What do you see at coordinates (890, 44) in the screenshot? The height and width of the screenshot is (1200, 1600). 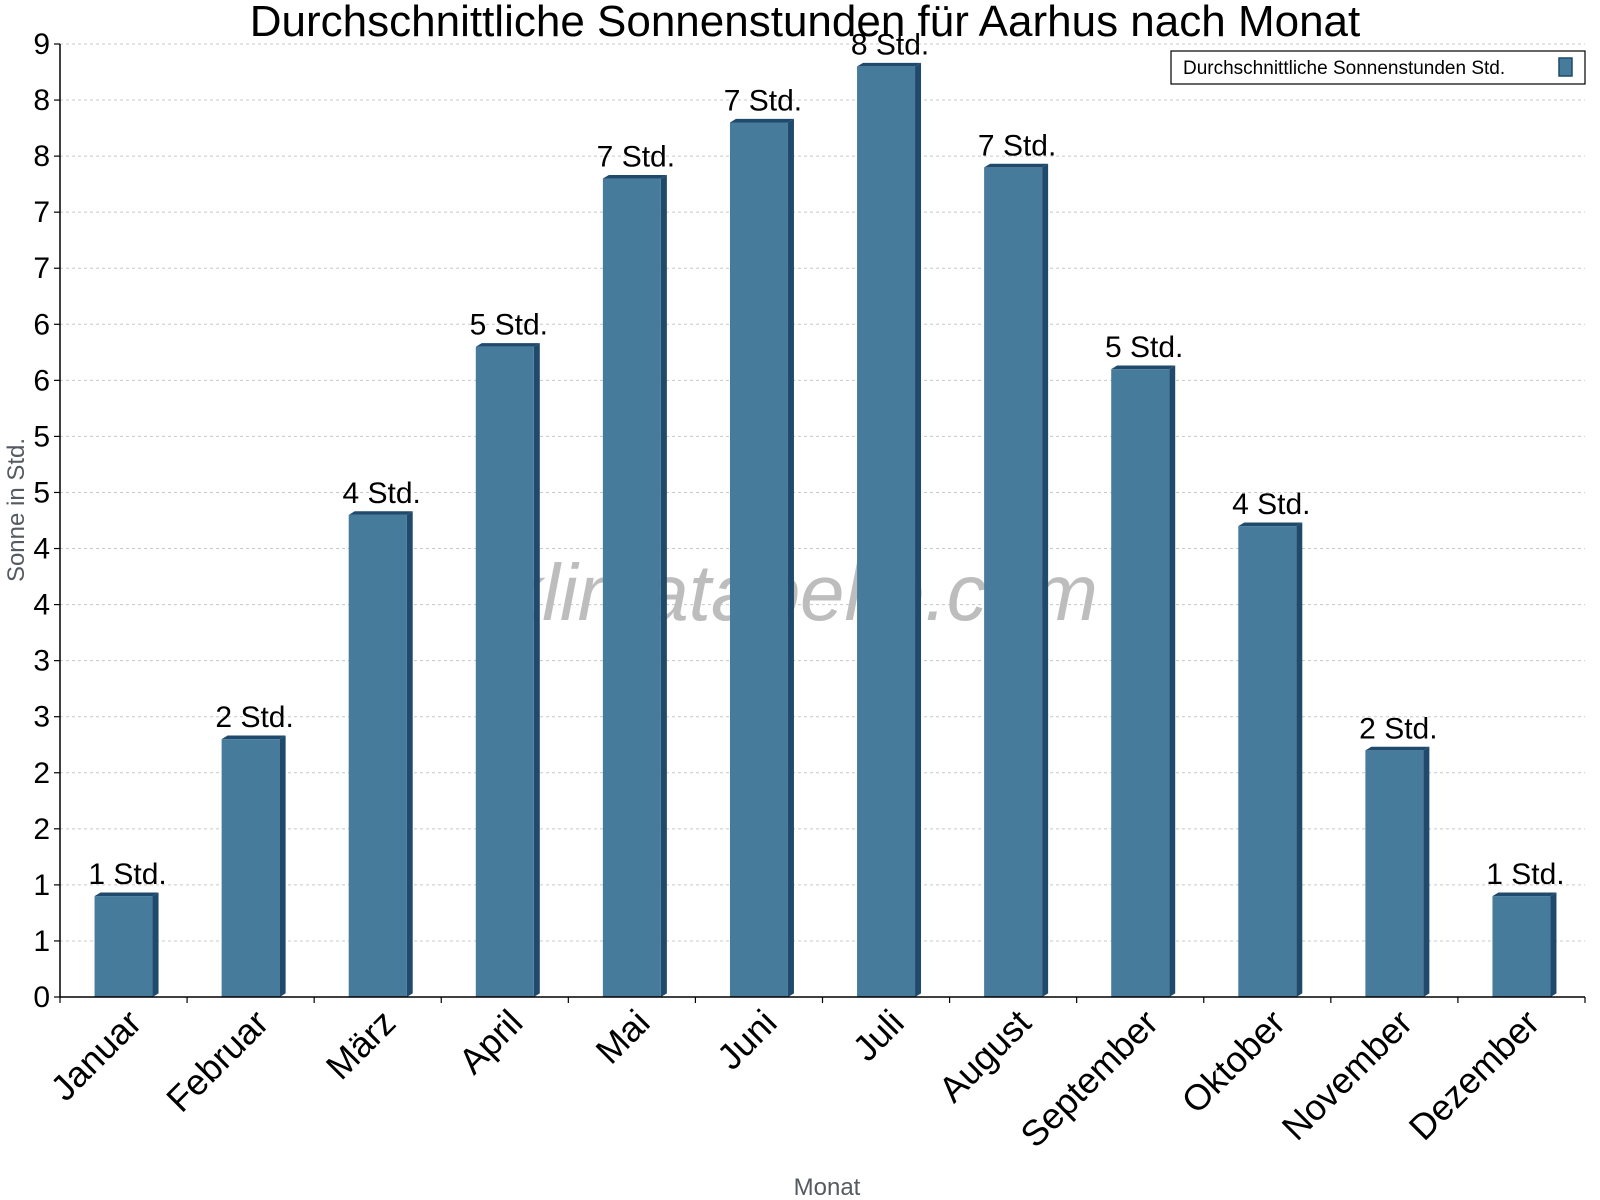 I see `data-label: 8 Std.` at bounding box center [890, 44].